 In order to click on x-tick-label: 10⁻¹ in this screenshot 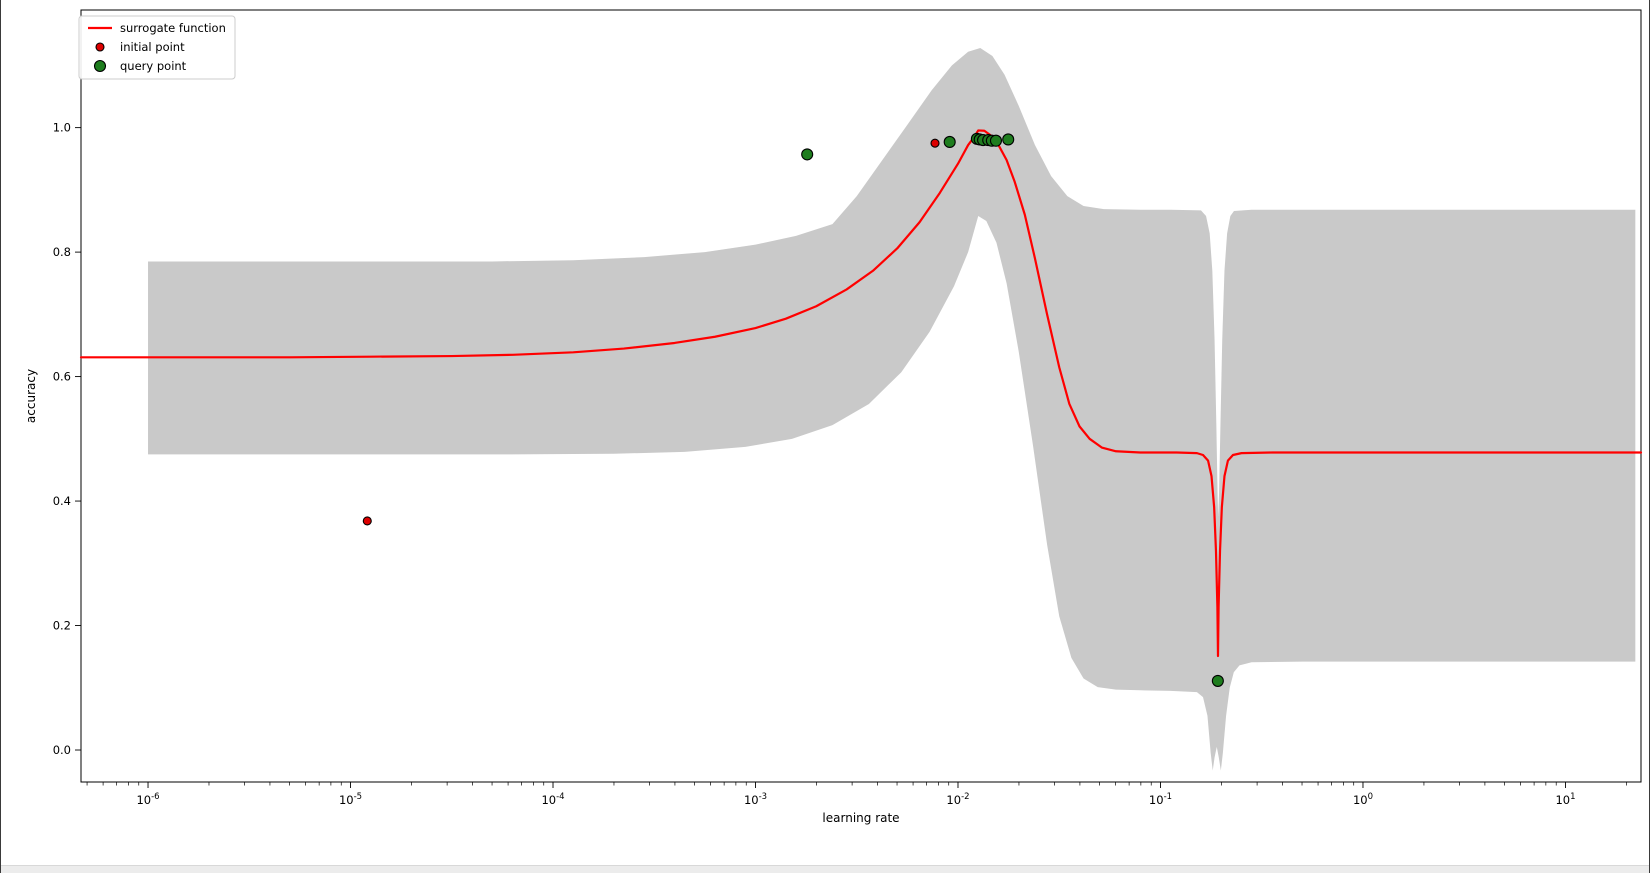, I will do `click(1160, 799)`.